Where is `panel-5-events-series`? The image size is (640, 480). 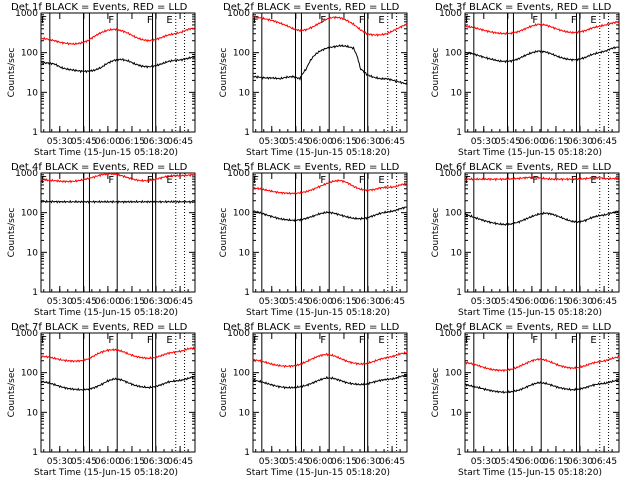
panel-5-events-series is located at coordinates (330, 214).